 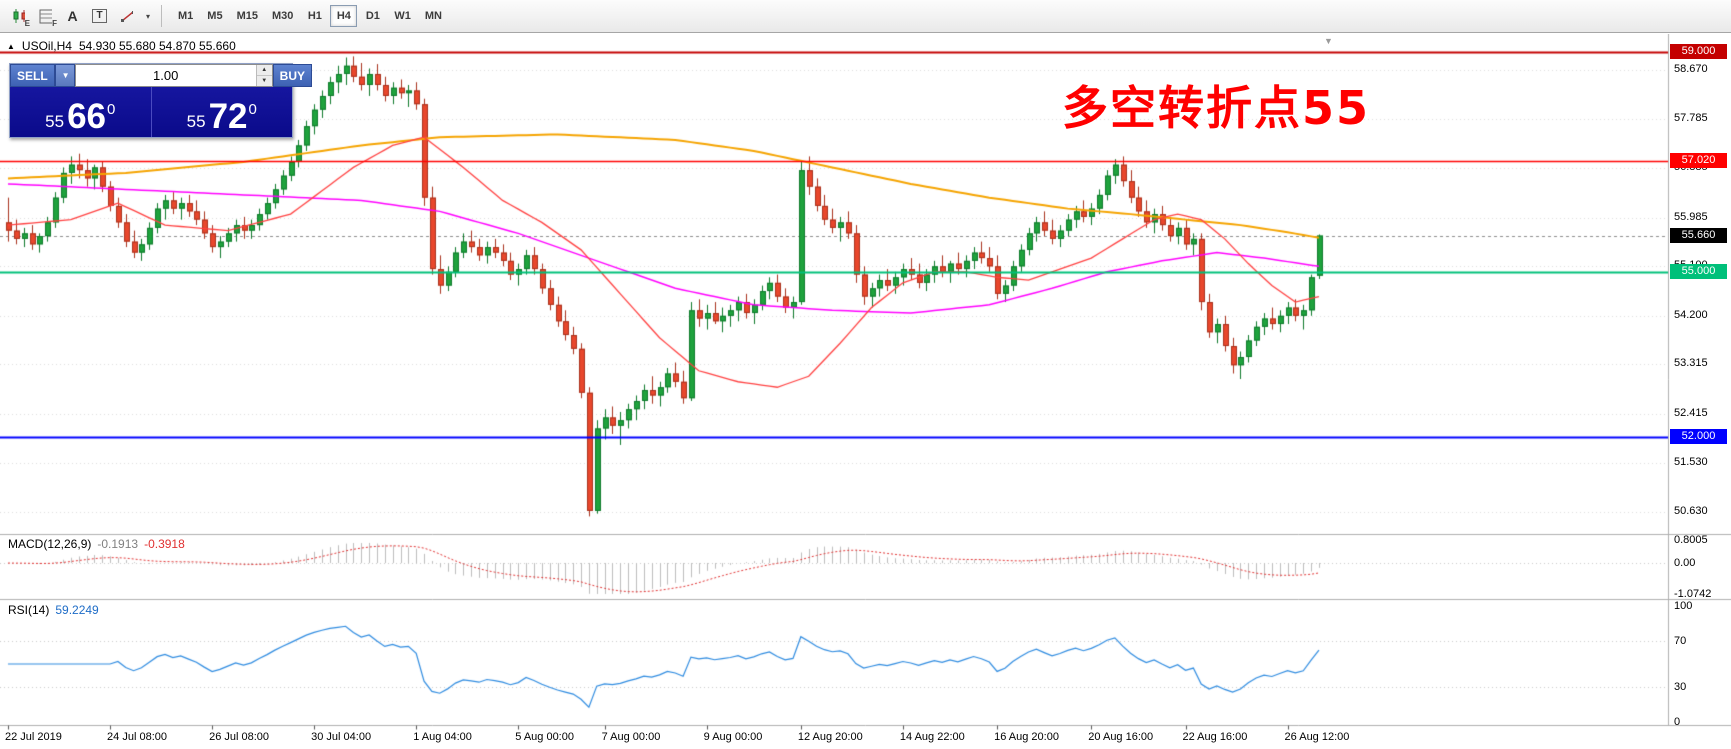 I want to click on price-axis-label: 53.315, so click(x=1691, y=363).